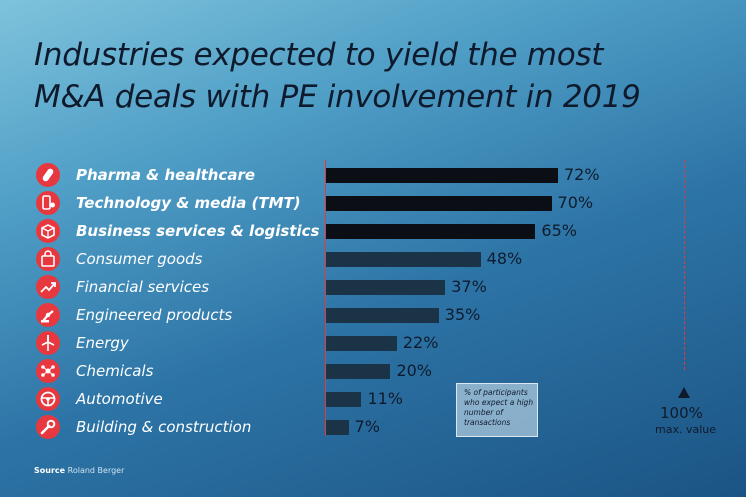 Image resolution: width=746 pixels, height=497 pixels. Describe the element at coordinates (337, 97) in the screenshot. I see `chart-title-line-2: M&A deals with PE involvement in 2019` at that location.